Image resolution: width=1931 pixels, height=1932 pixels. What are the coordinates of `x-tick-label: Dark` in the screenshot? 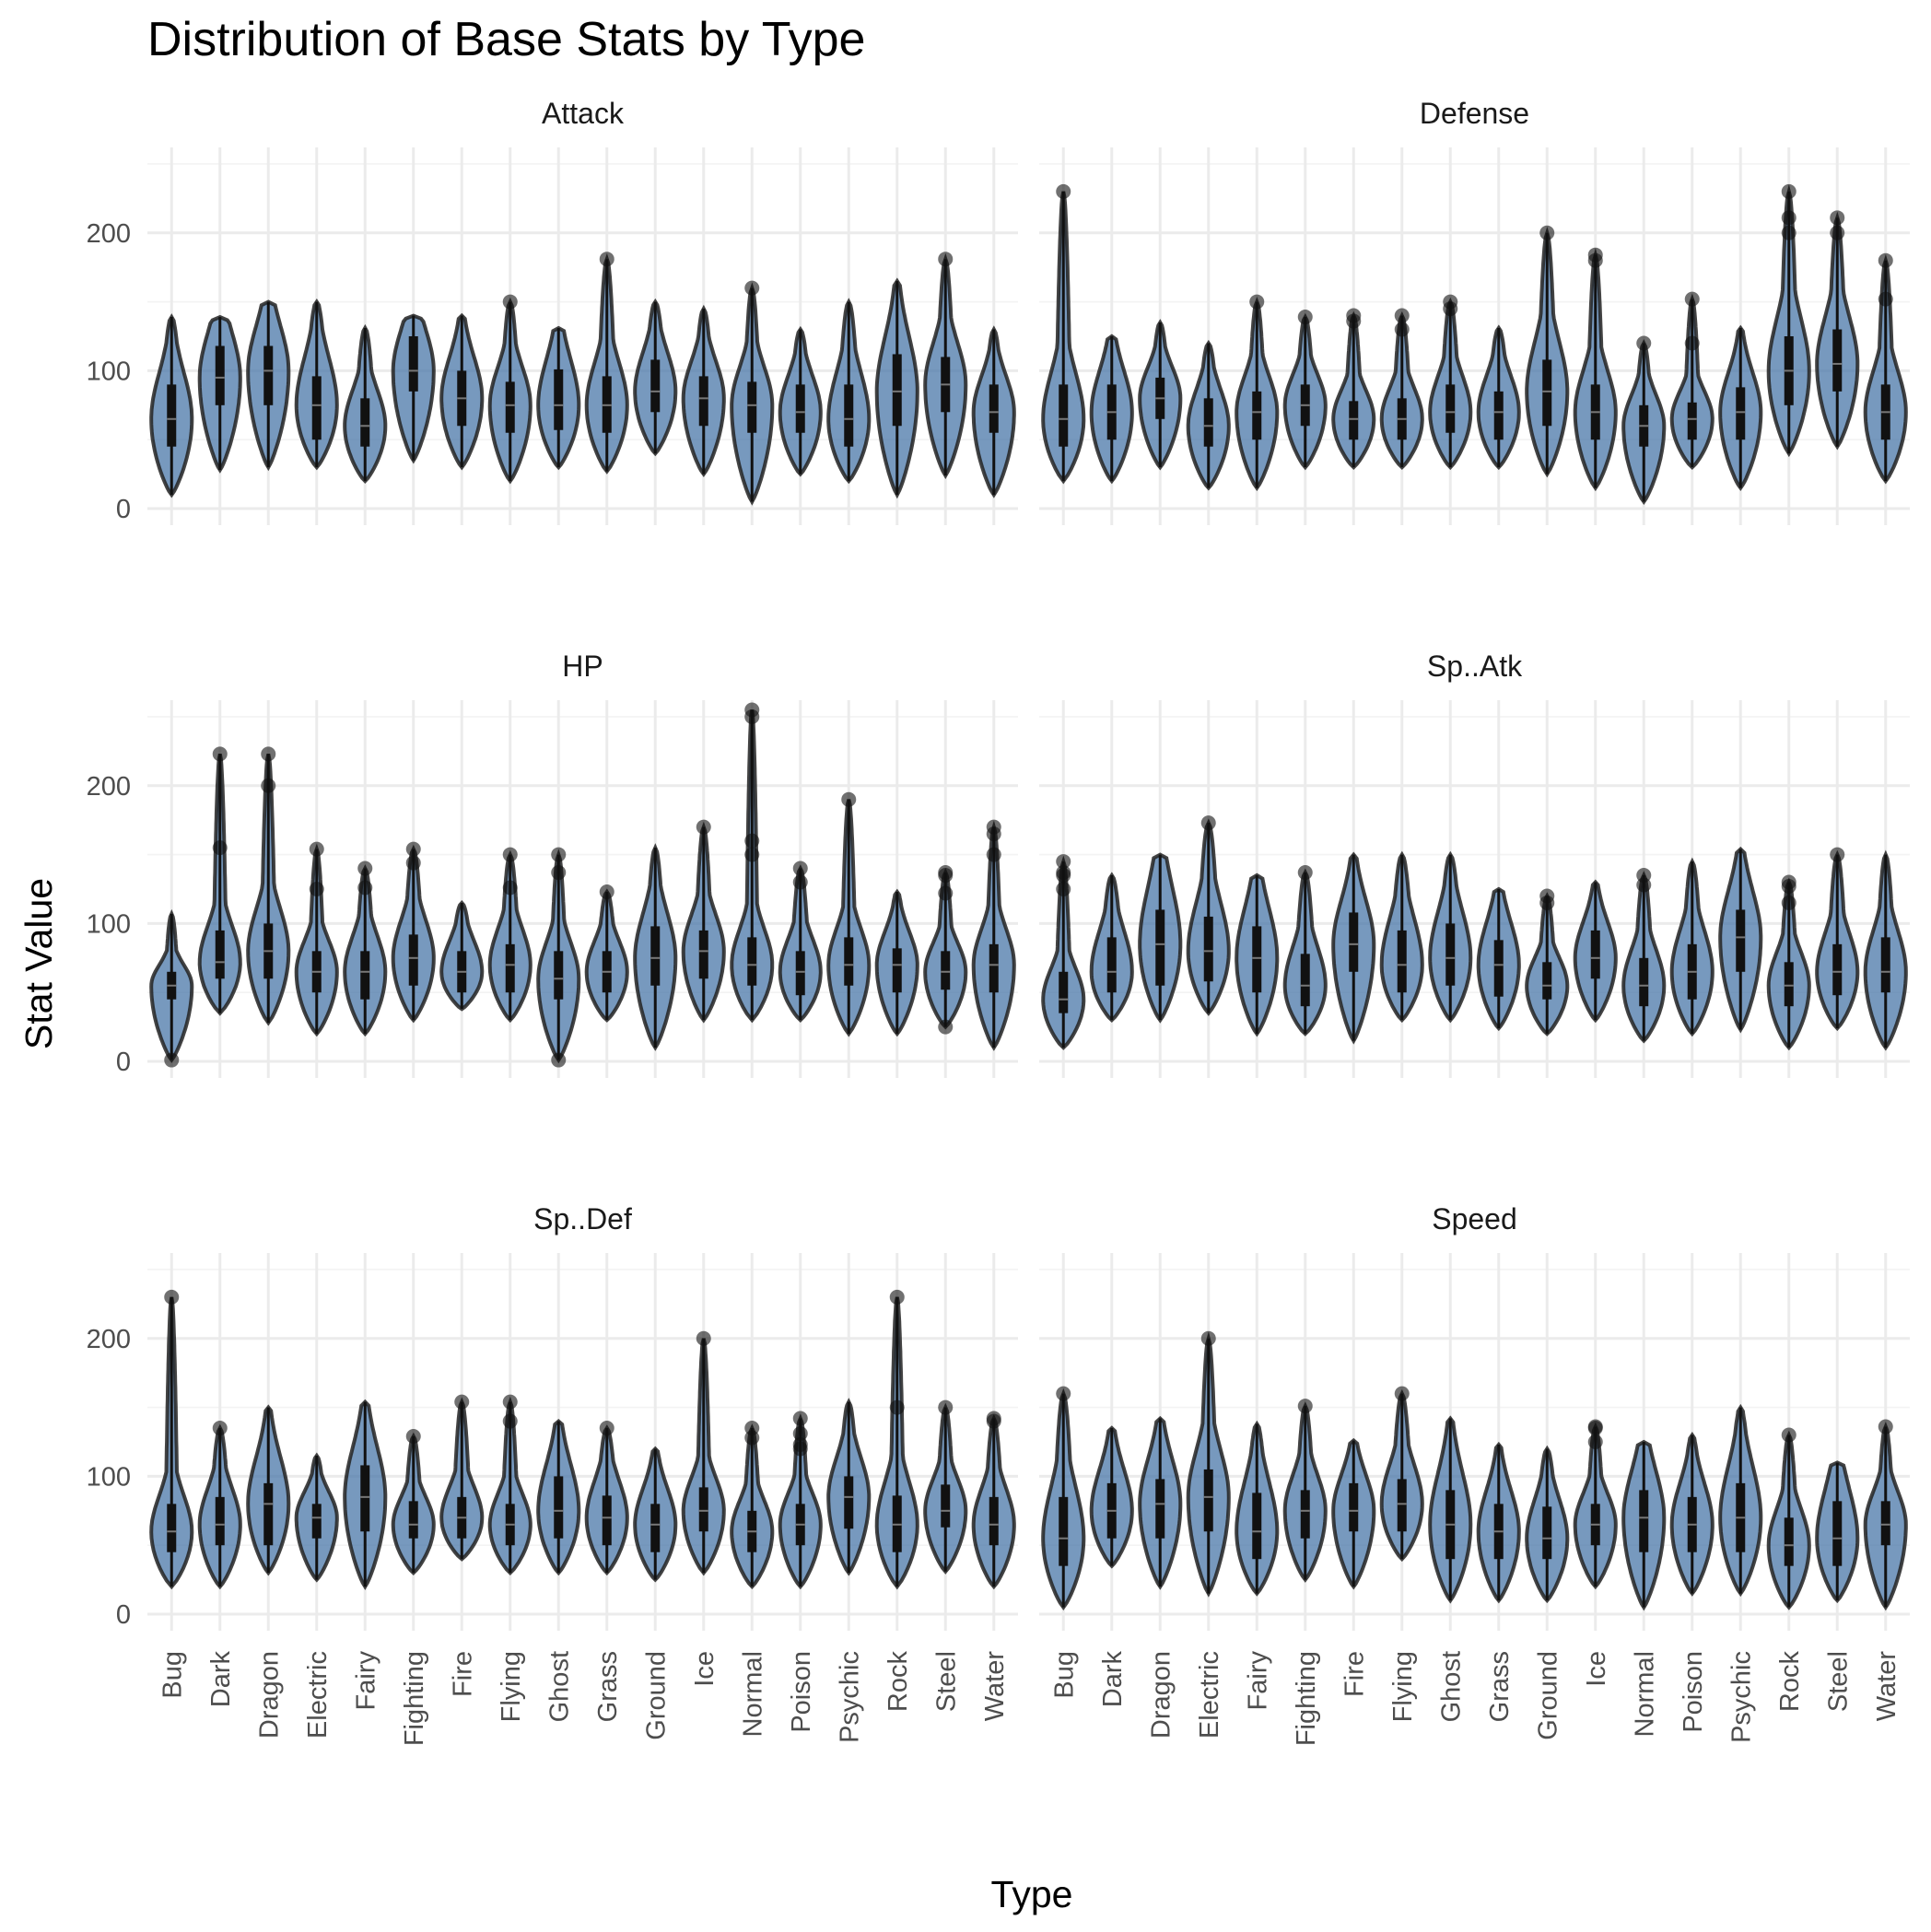 It's located at (1113, 1679).